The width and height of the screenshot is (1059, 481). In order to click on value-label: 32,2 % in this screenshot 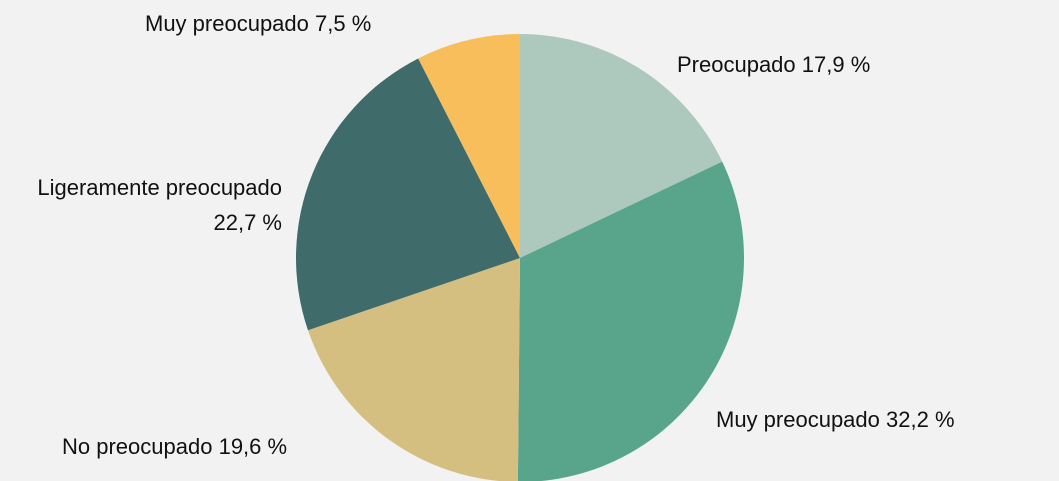, I will do `click(920, 419)`.